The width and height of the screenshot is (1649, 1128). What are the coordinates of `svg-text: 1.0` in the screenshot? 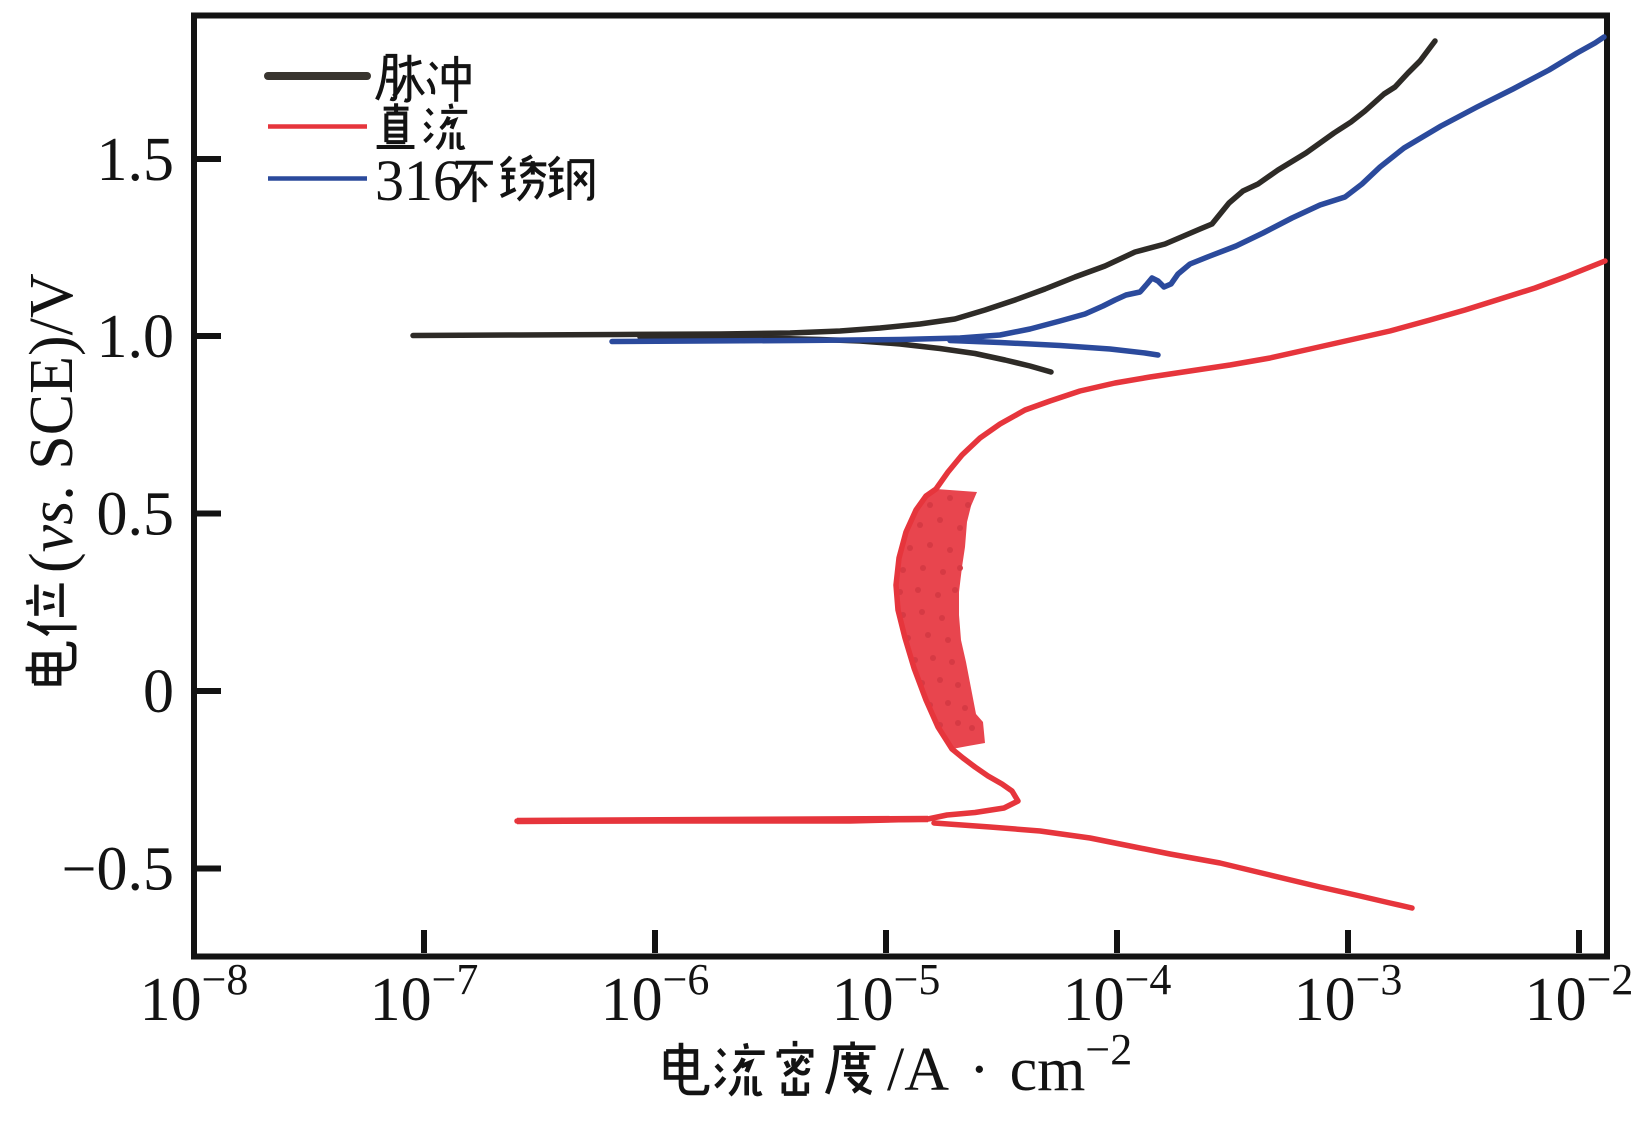 It's located at (136, 337).